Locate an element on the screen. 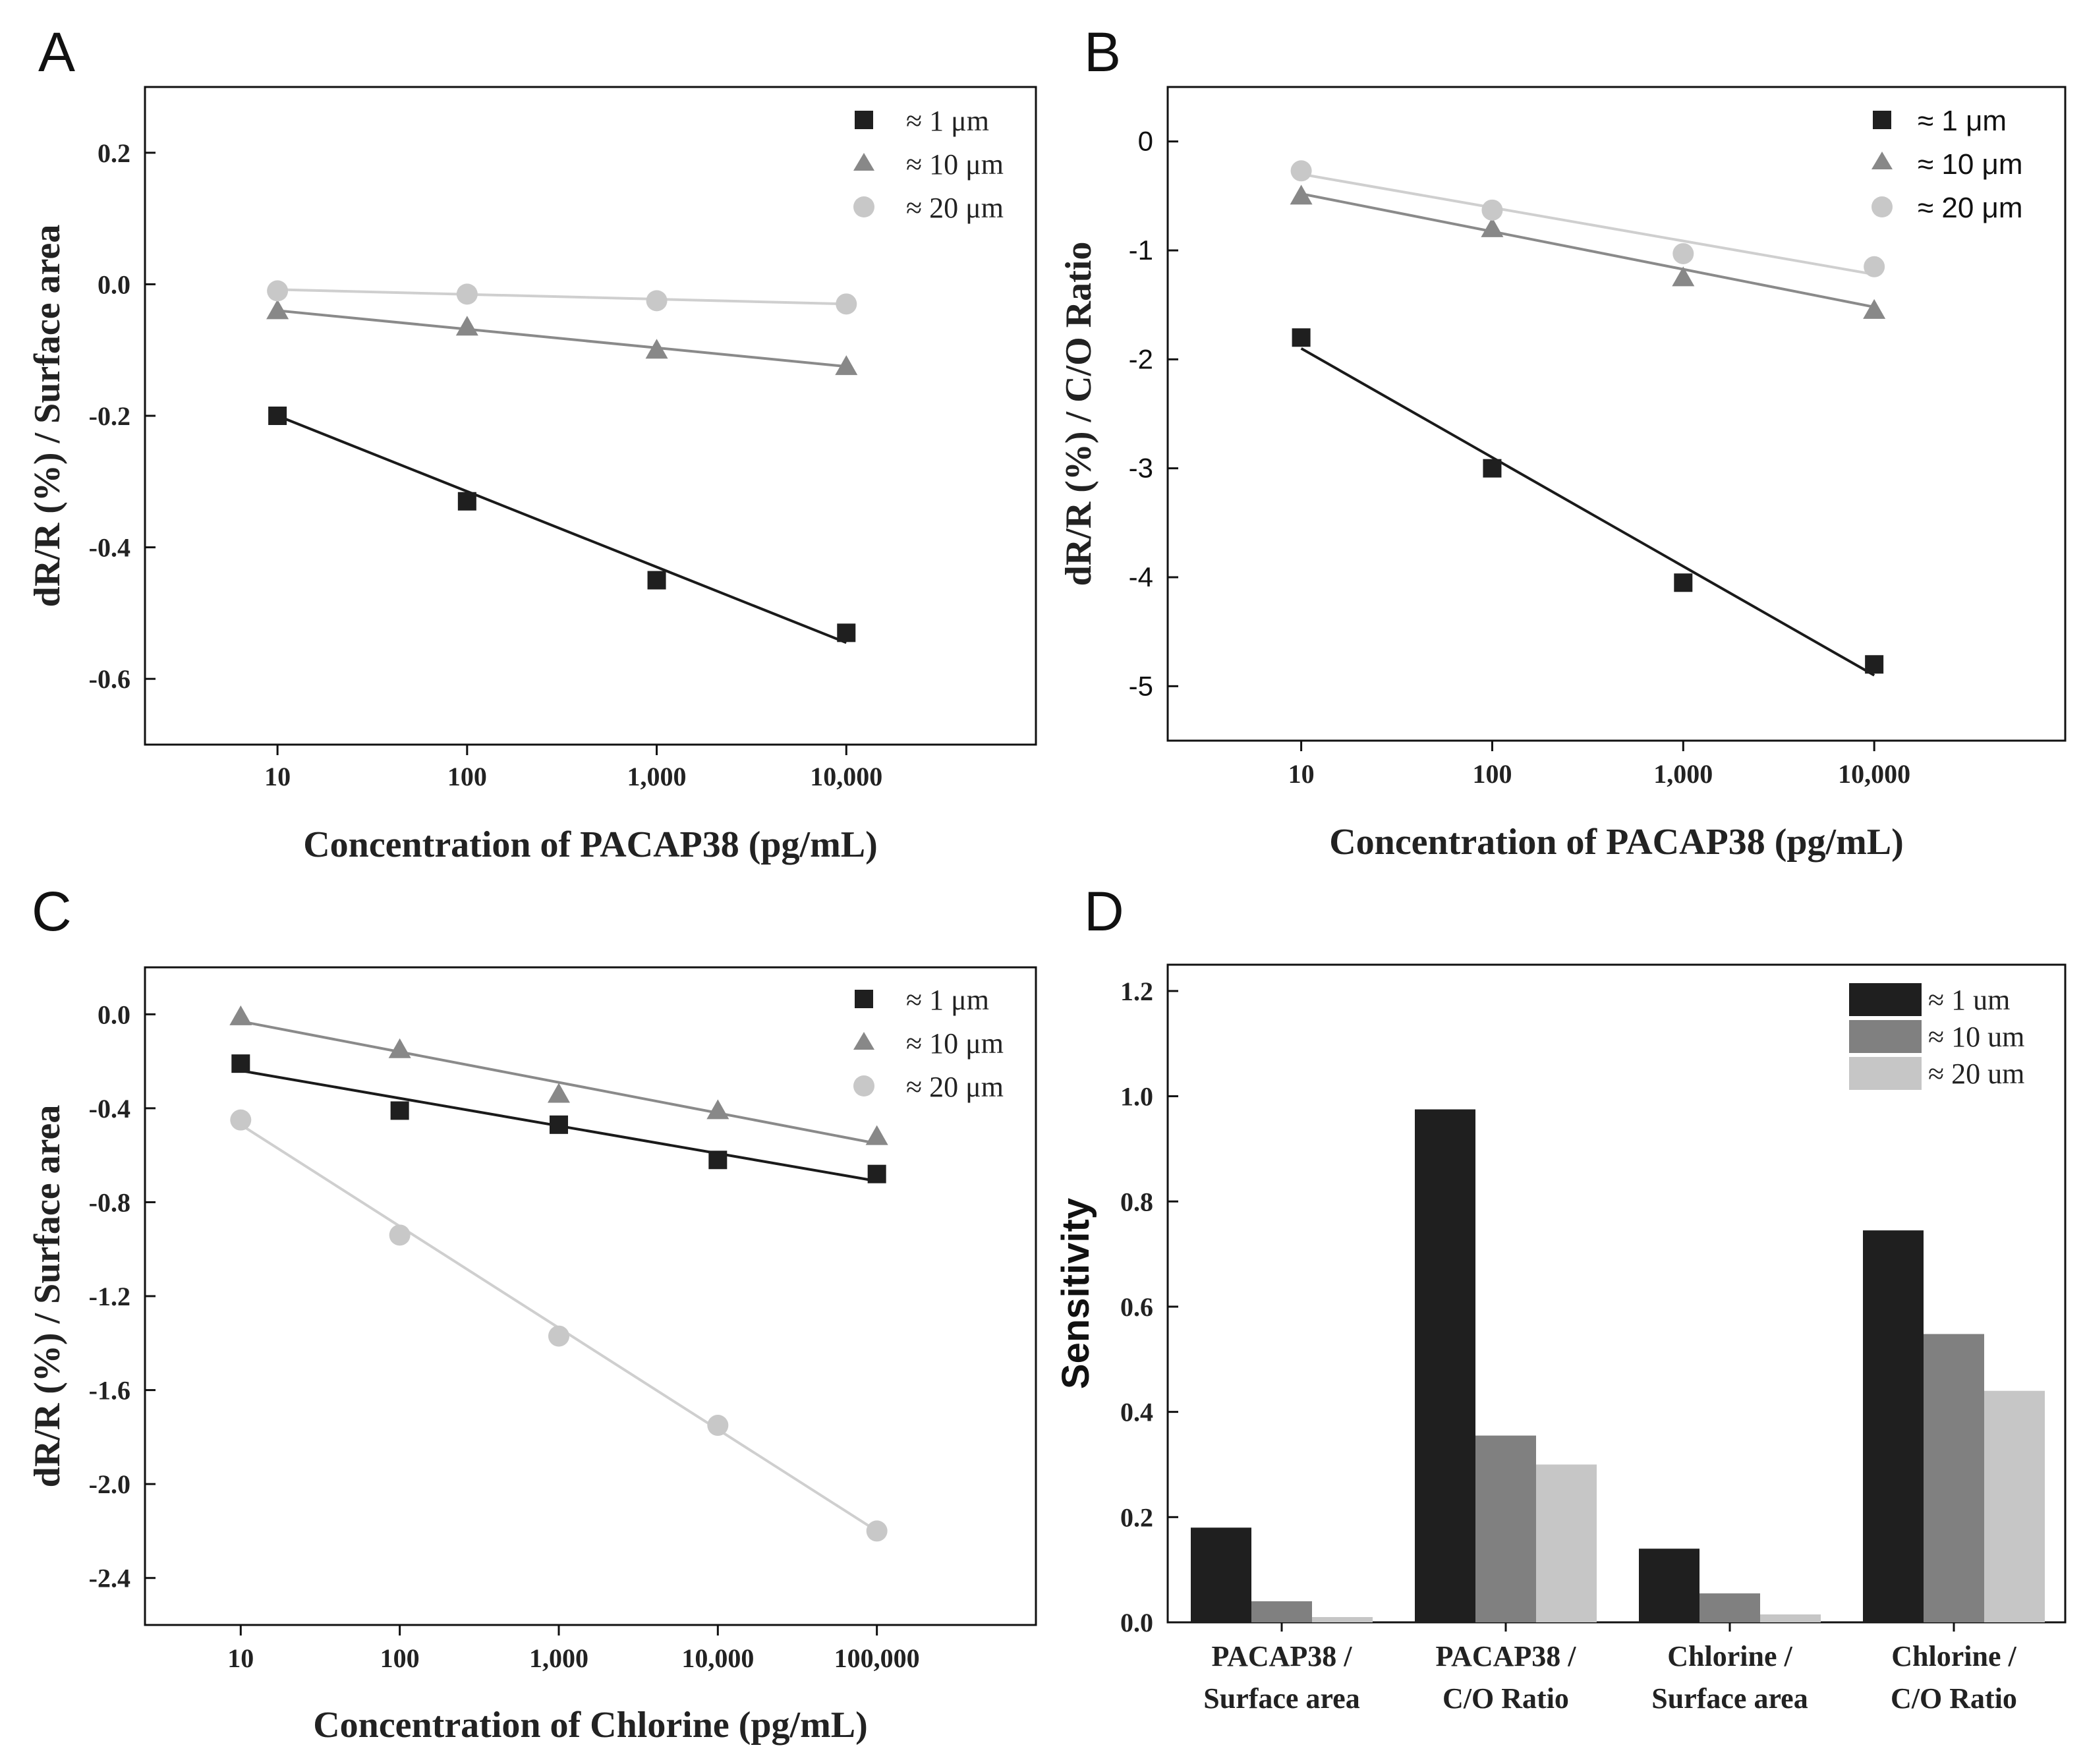  y-tick-label: -4 is located at coordinates (1141, 577).